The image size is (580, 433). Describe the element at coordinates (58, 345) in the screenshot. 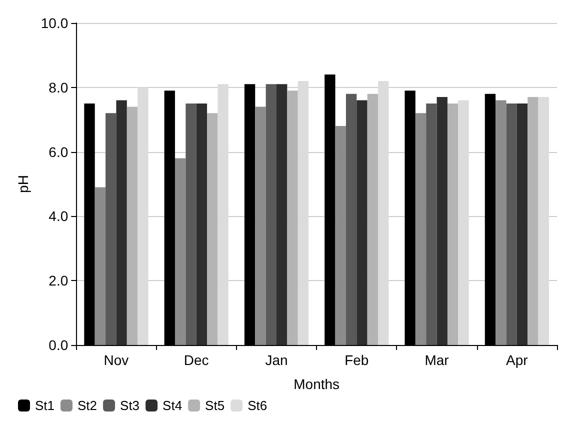

I see `y-tick-label: 0.0` at that location.